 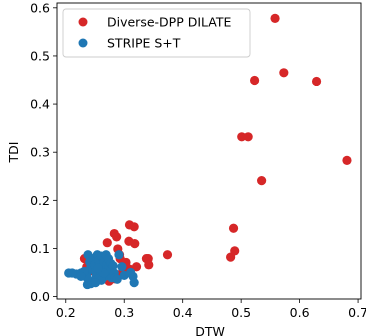 What do you see at coordinates (66, 312) in the screenshot?
I see `x-tick-label: 0.2` at bounding box center [66, 312].